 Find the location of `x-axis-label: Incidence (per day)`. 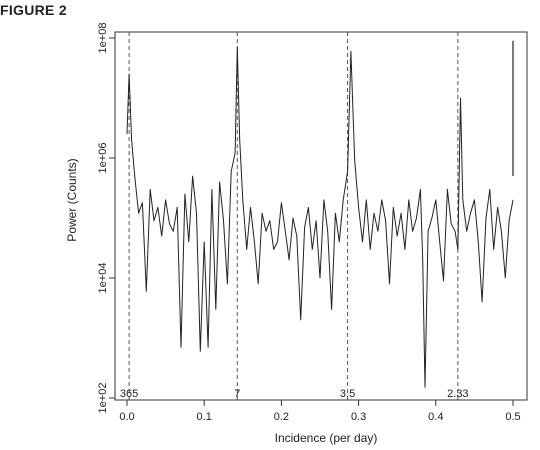

x-axis-label: Incidence (per day) is located at coordinates (326, 438).